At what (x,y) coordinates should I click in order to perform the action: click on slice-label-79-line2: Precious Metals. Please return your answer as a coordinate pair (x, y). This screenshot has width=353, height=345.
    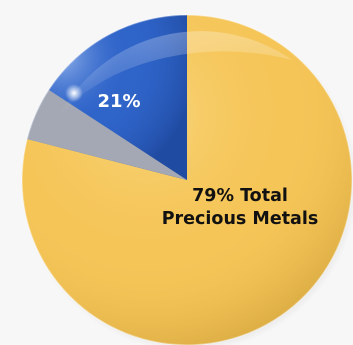
    Looking at the image, I should click on (240, 219).